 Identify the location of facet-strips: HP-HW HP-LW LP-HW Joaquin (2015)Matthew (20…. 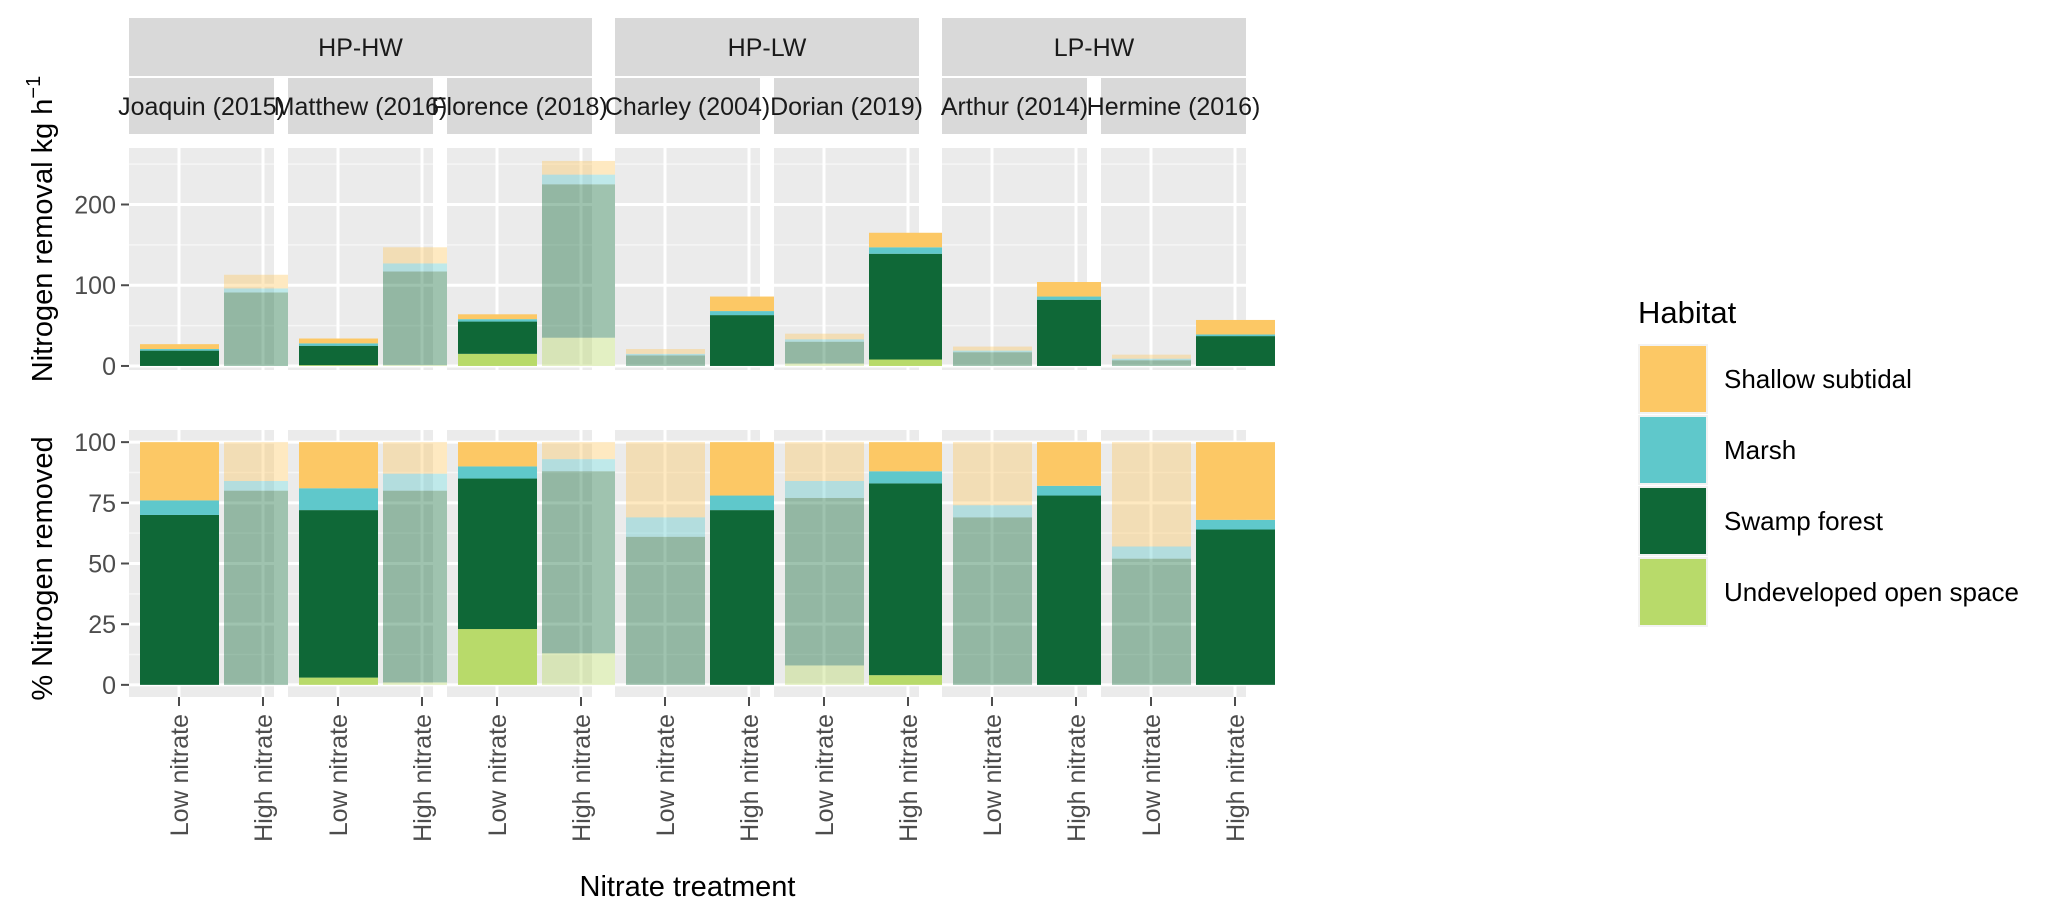
(689, 76).